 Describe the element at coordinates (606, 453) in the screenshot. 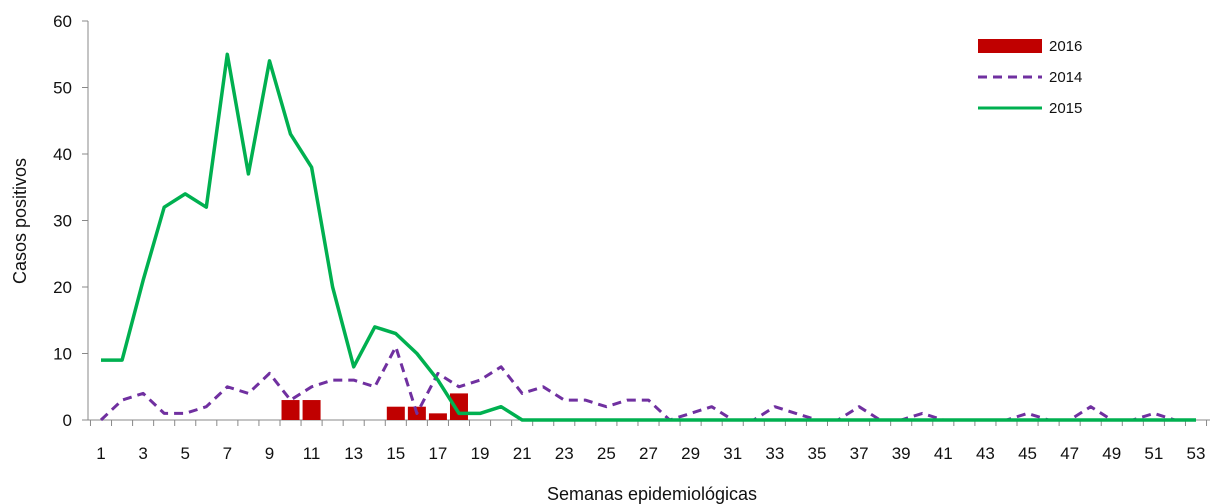

I see `x-tick-label: 25` at that location.